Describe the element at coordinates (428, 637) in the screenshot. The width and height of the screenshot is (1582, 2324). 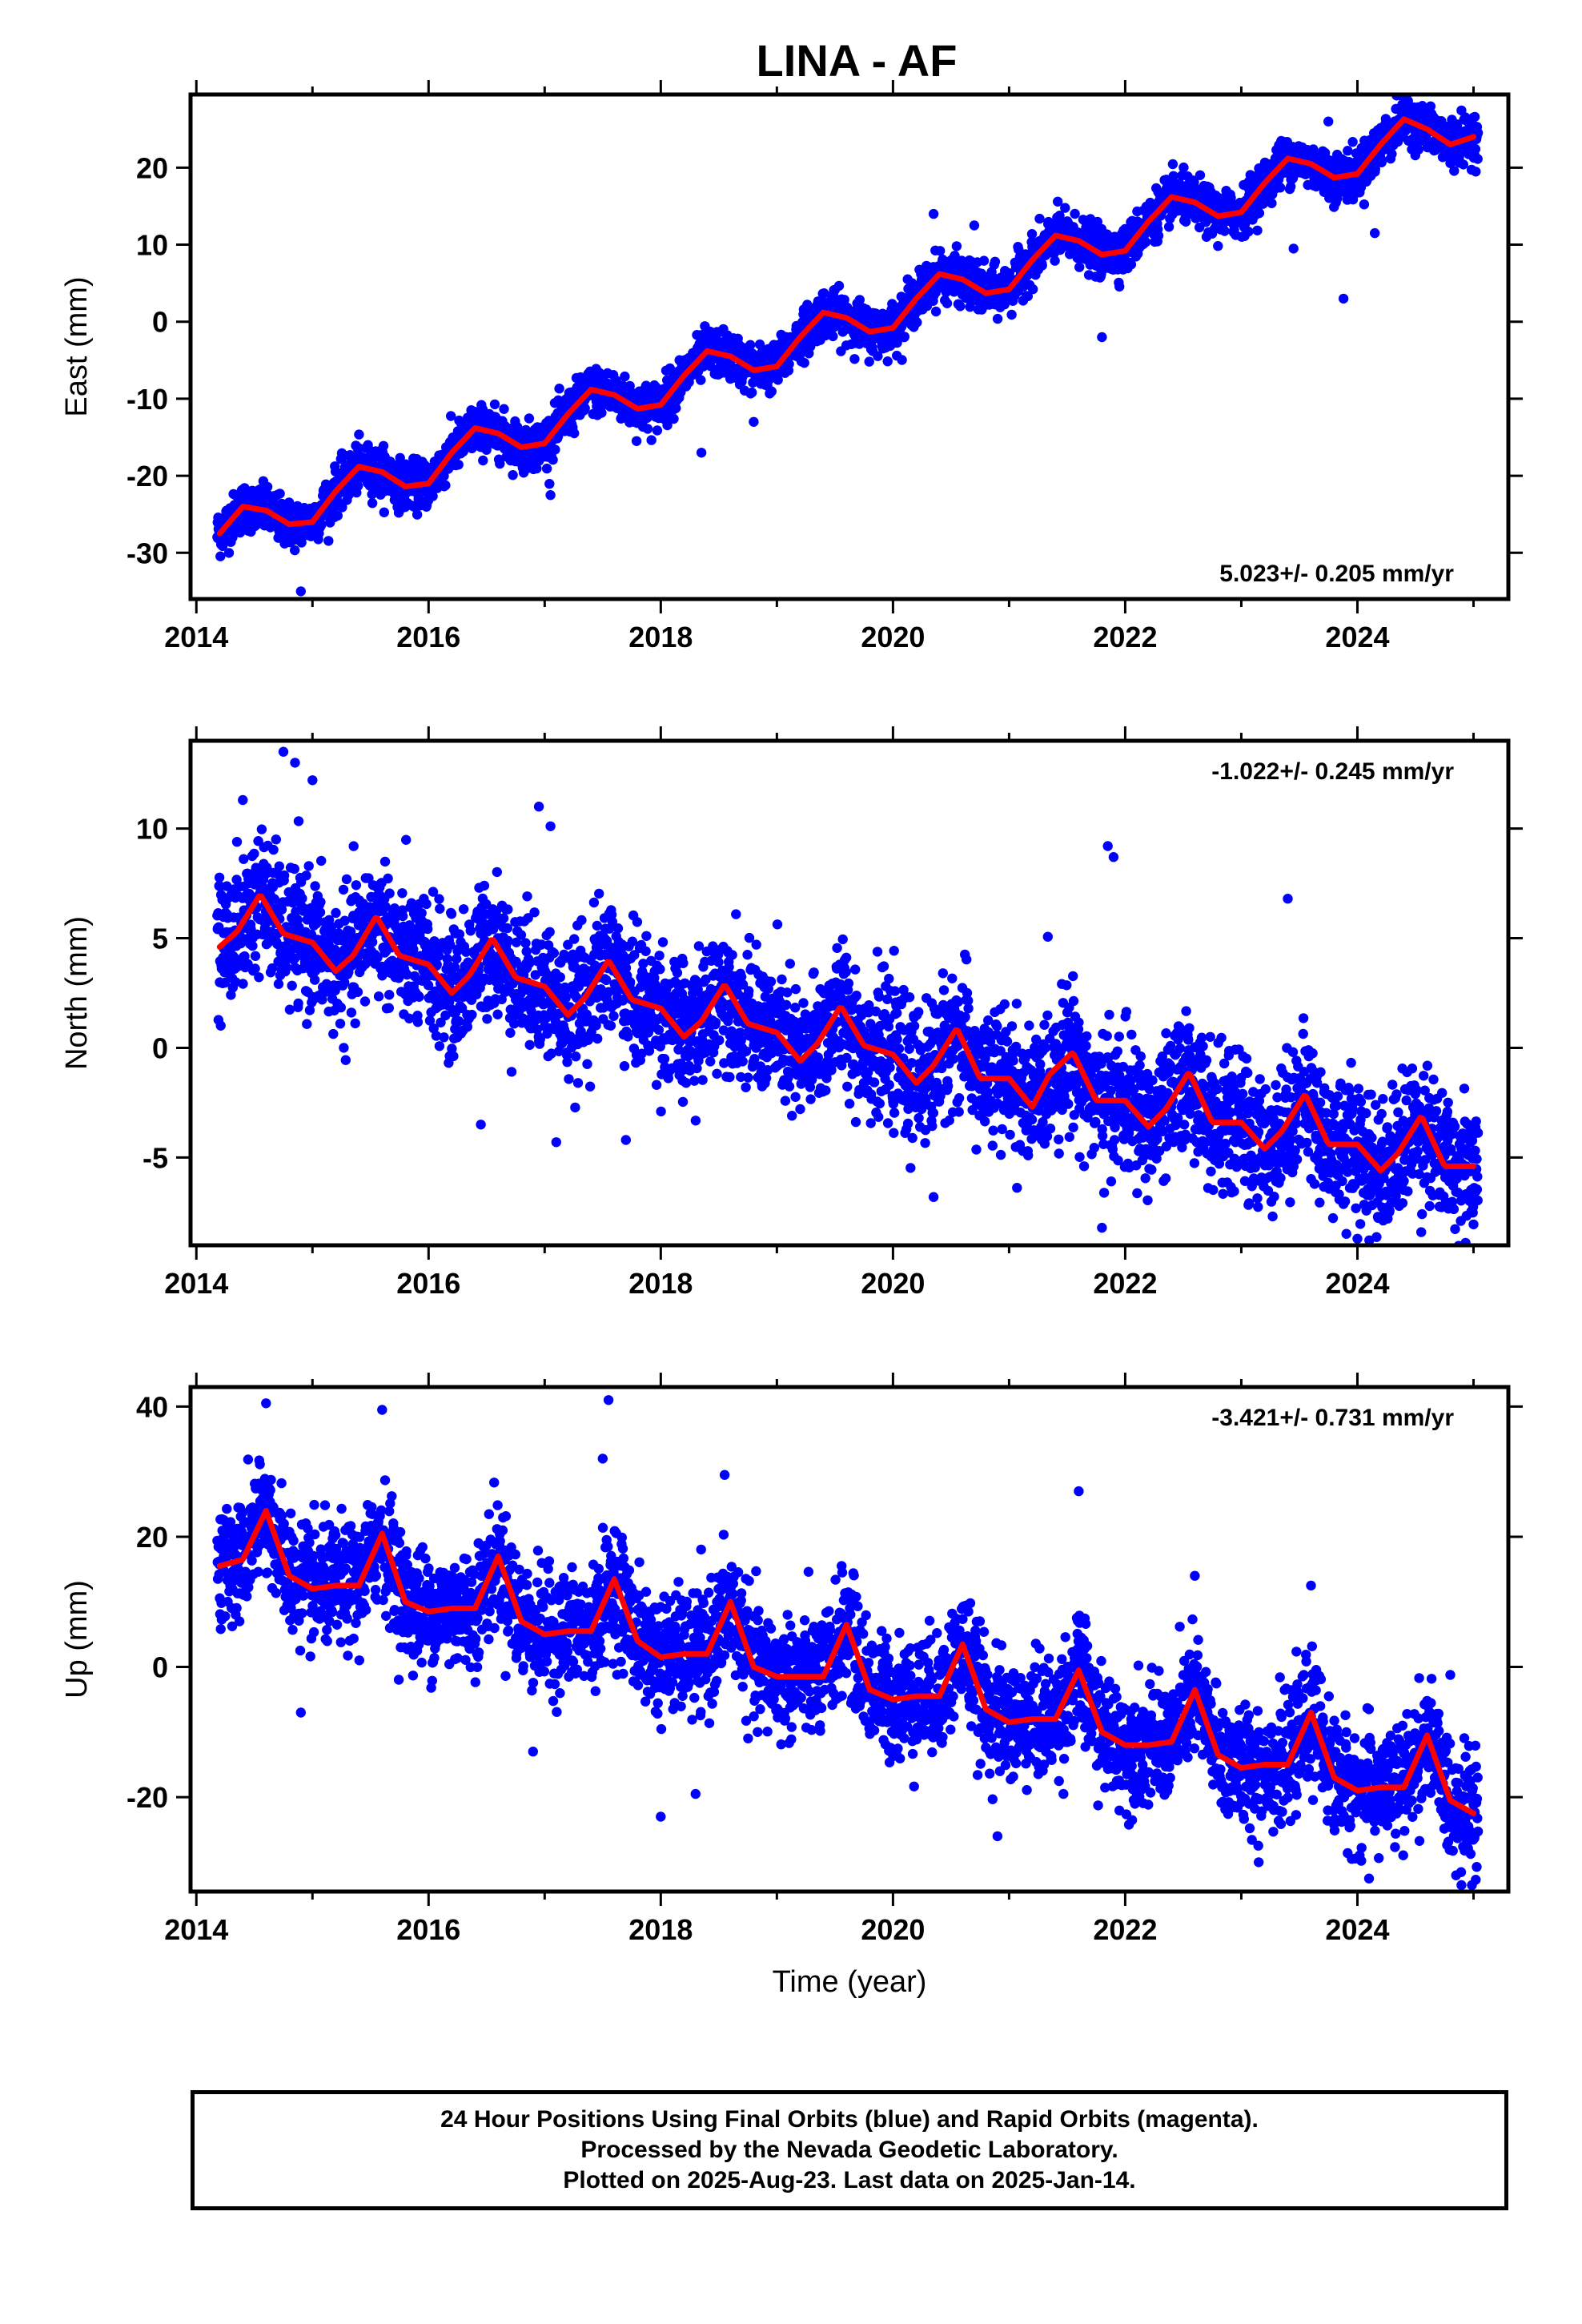
I see `x-tick-label: 2016` at that location.